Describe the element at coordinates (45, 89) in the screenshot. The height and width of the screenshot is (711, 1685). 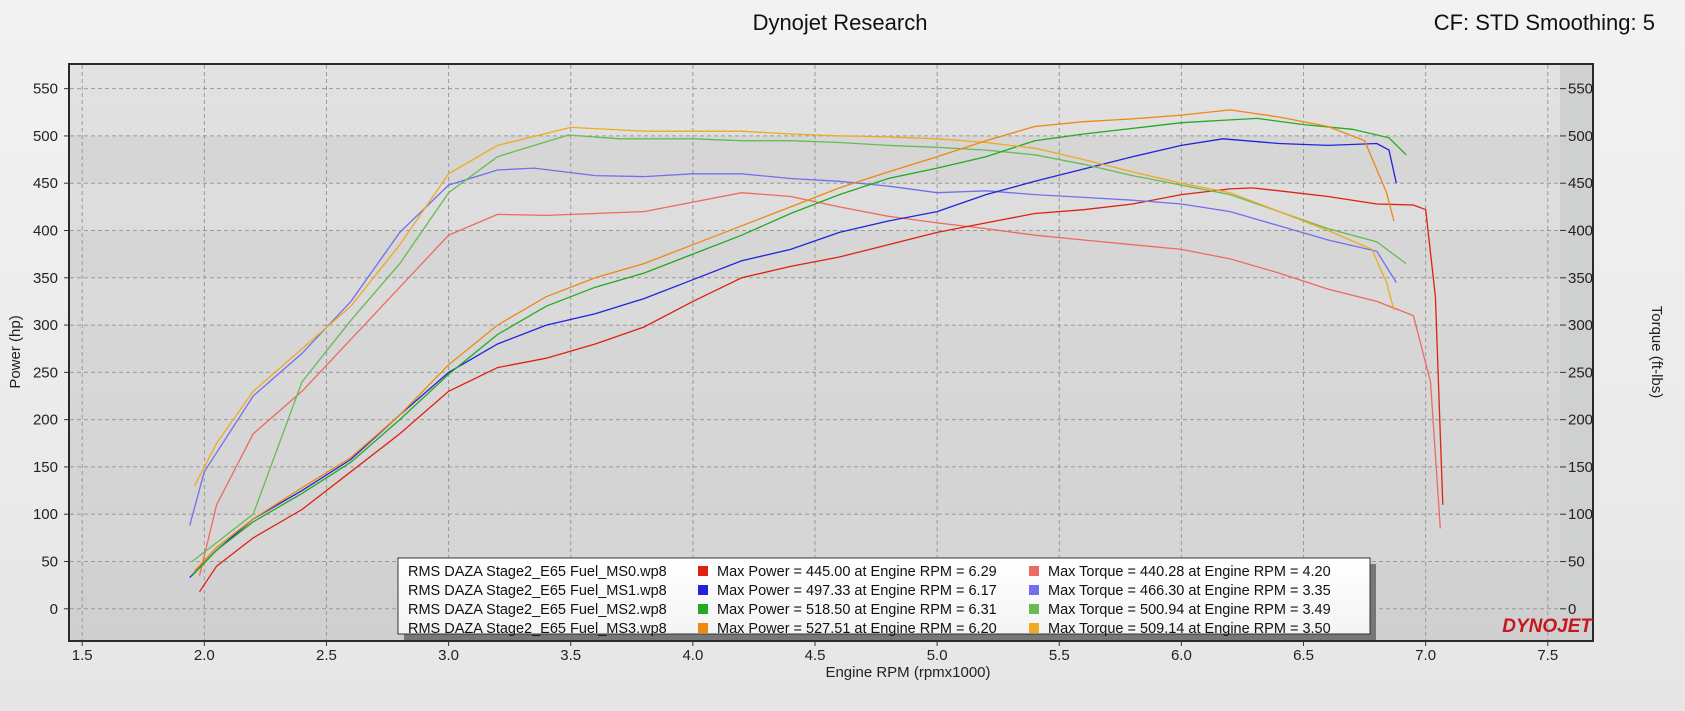
I see `y-tick-label: 550` at that location.